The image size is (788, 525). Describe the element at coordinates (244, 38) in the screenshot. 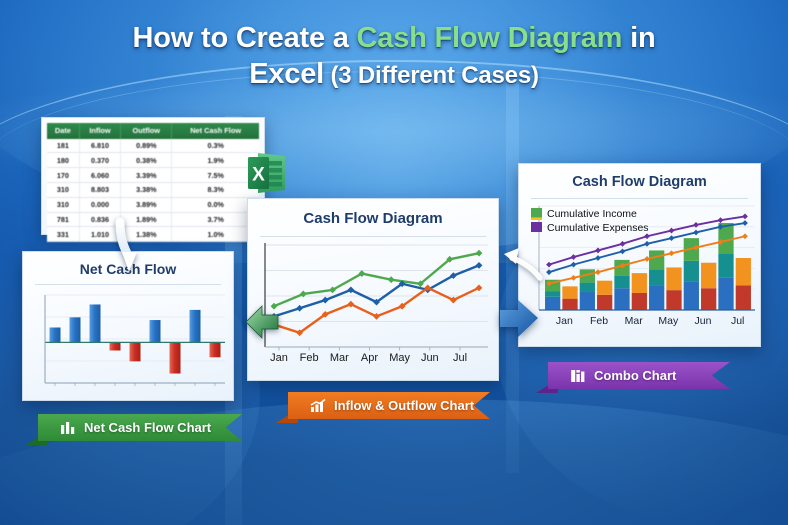

I see `title-text-part1: How to Create a` at that location.